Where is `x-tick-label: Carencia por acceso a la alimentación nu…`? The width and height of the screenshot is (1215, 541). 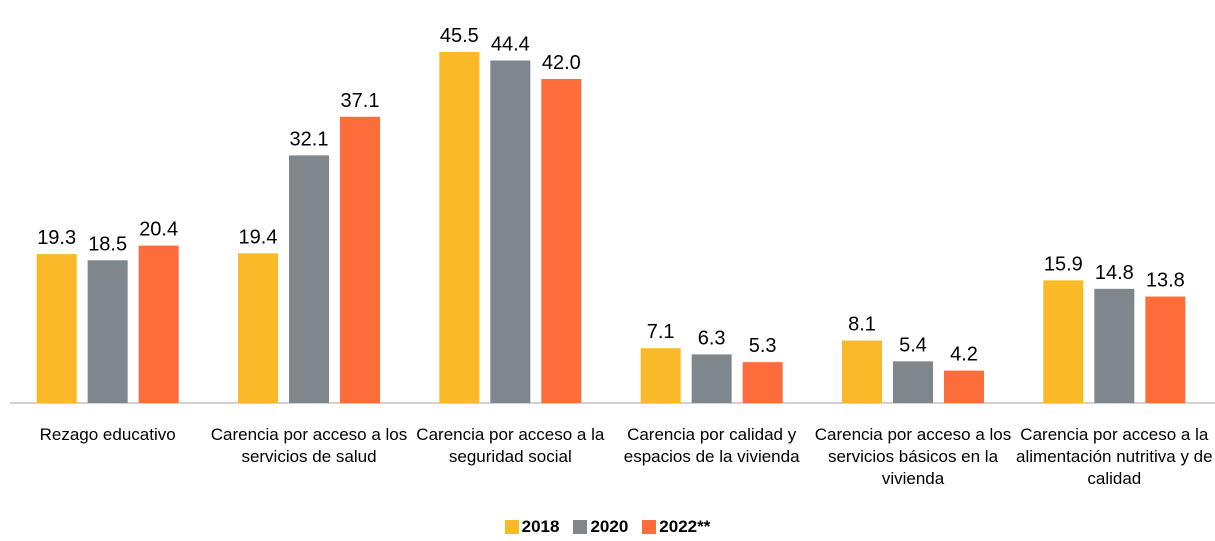 x-tick-label: Carencia por acceso a la alimentación nu… is located at coordinates (1114, 456).